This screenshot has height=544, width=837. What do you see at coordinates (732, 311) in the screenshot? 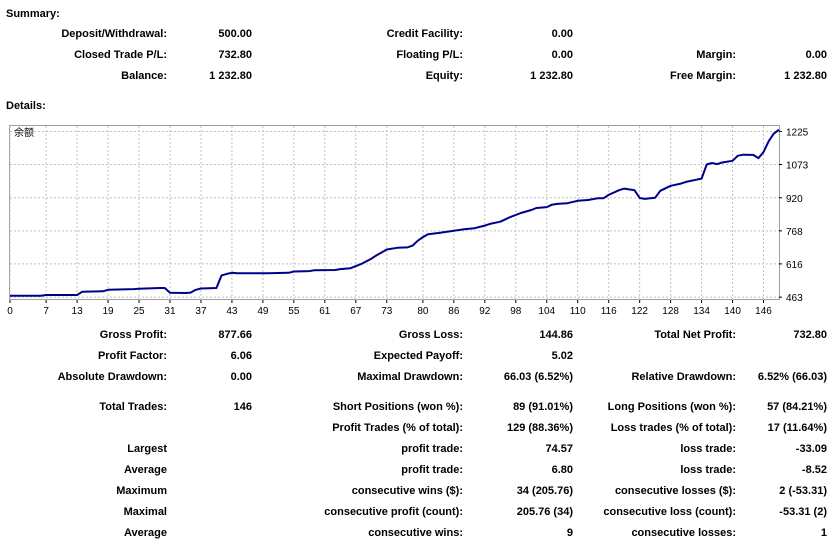
I see `x-tick-label: 140` at bounding box center [732, 311].